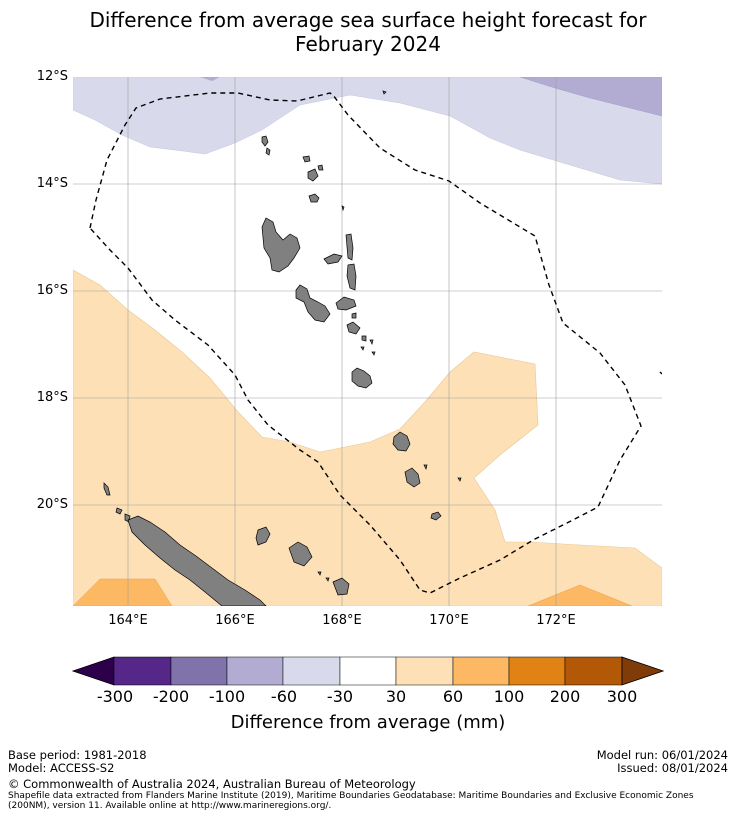 Image resolution: width=736 pixels, height=816 pixels. I want to click on issued-text: Issued: 08/01/2024, so click(672, 768).